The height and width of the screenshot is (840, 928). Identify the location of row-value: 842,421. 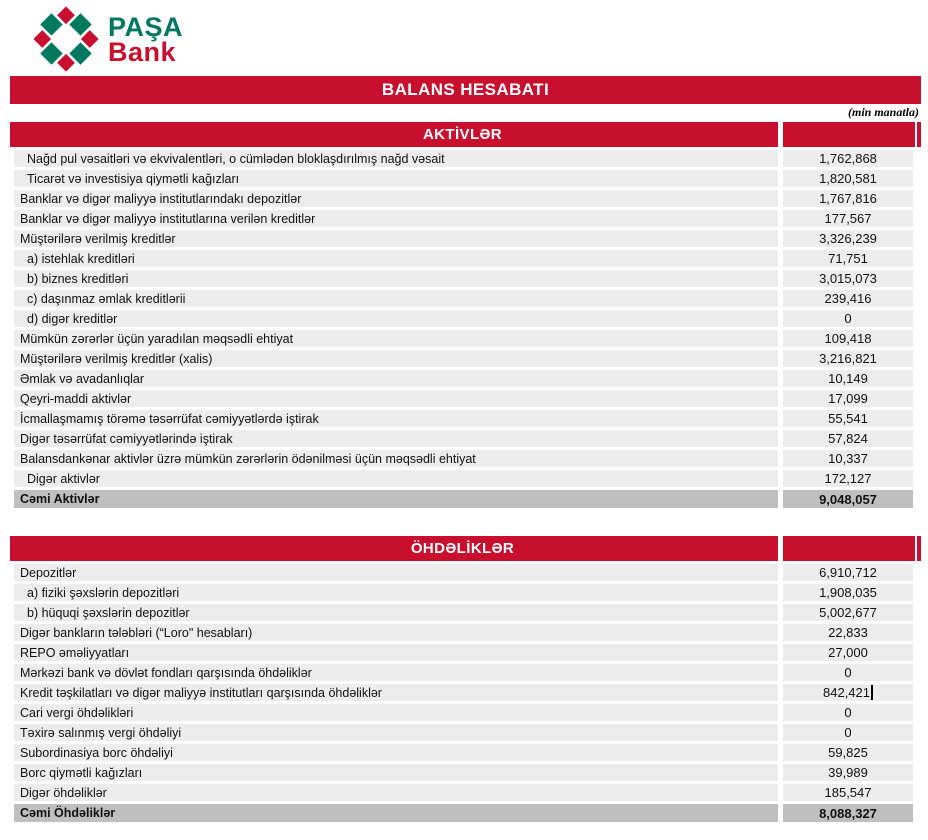
(848, 692).